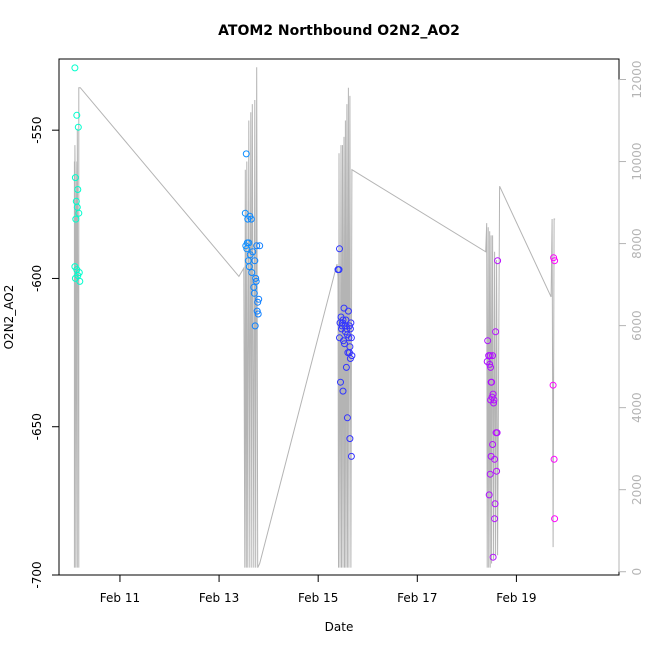 The height and width of the screenshot is (650, 650). What do you see at coordinates (339, 31) in the screenshot?
I see `chart-title: ATOM2 Northbound O2N2_AO2` at bounding box center [339, 31].